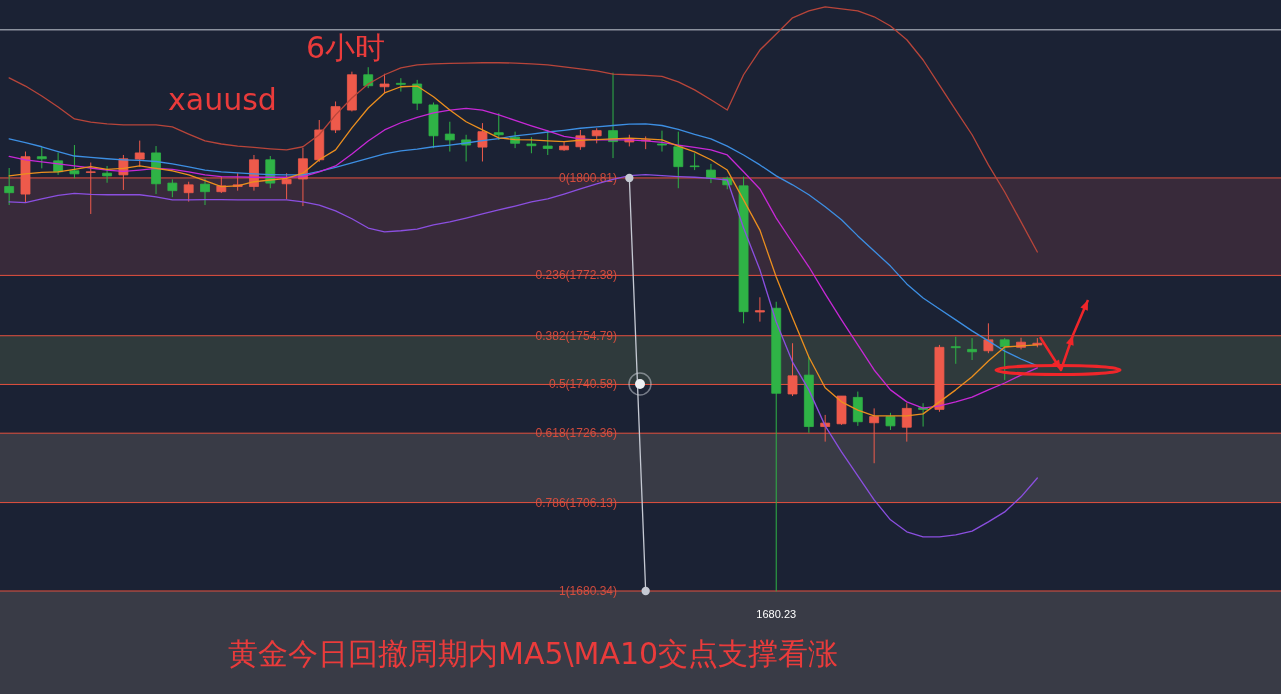 The image size is (1281, 694). Describe the element at coordinates (587, 177) in the screenshot. I see `ref-line-label: 0(1800.81)` at that location.